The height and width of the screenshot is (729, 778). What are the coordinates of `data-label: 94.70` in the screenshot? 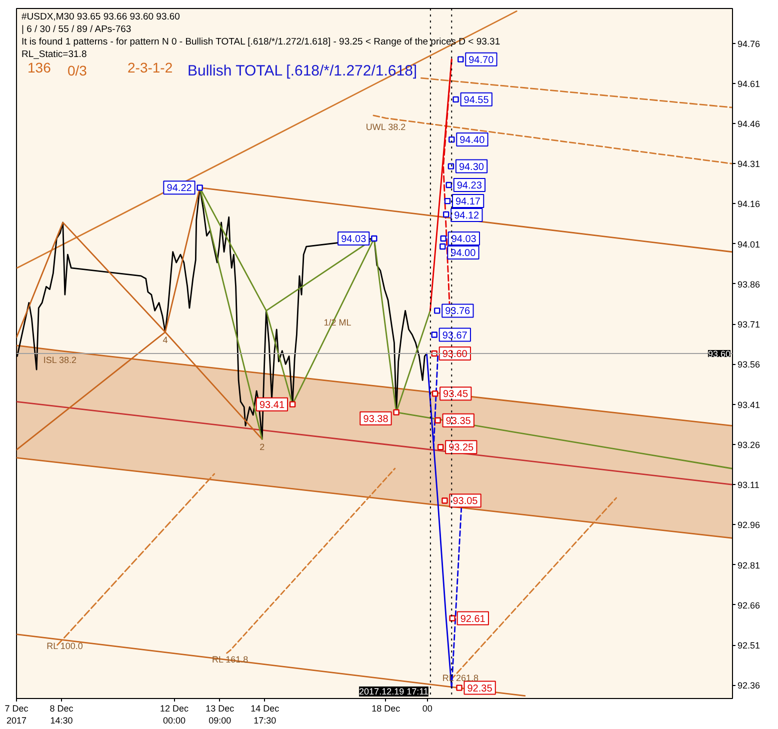 It's located at (481, 60).